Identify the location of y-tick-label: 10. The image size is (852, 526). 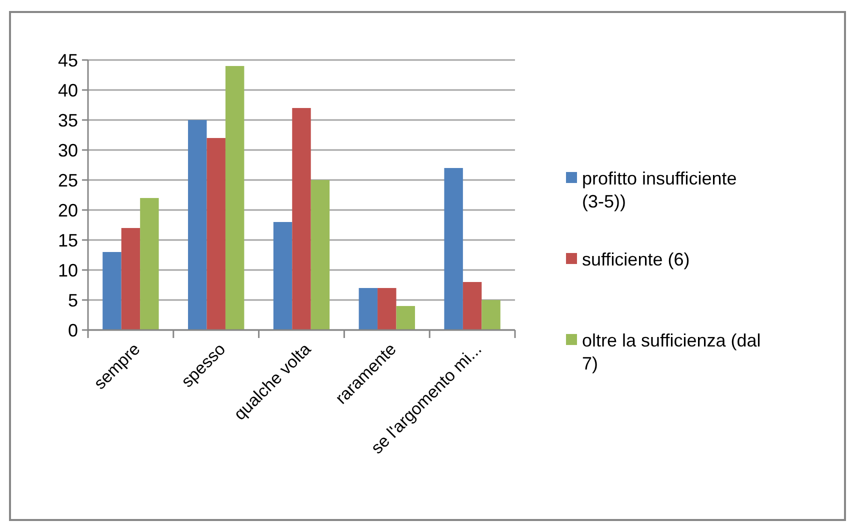
(68, 270).